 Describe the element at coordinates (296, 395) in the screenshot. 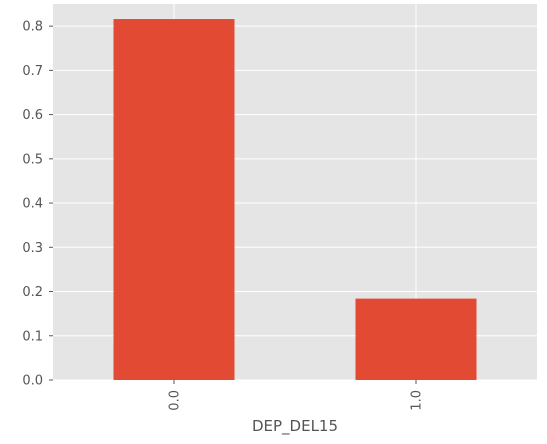

I see `x-axis-ticks: 0.0 1.0` at that location.